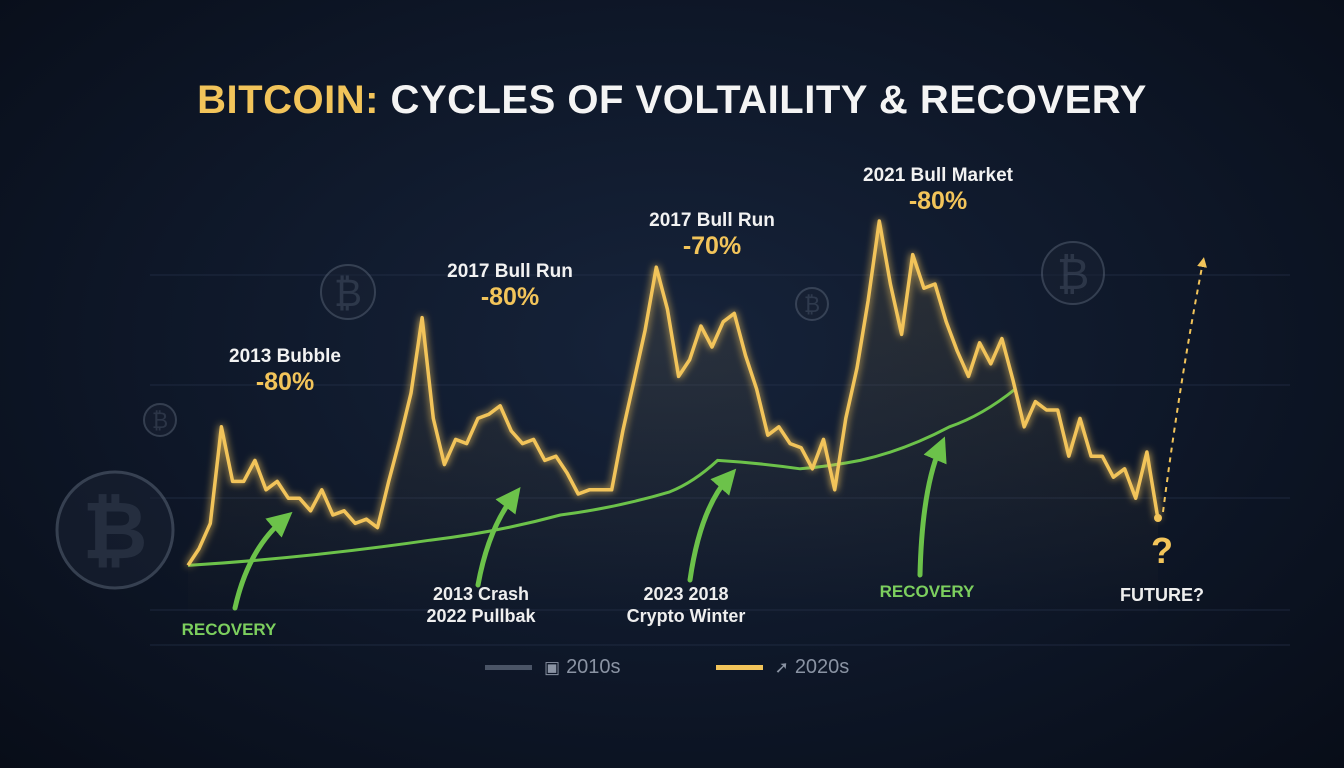 This screenshot has height=768, width=1344. I want to click on annotation-peak4: 2021 Bull Market -80%, so click(938, 190).